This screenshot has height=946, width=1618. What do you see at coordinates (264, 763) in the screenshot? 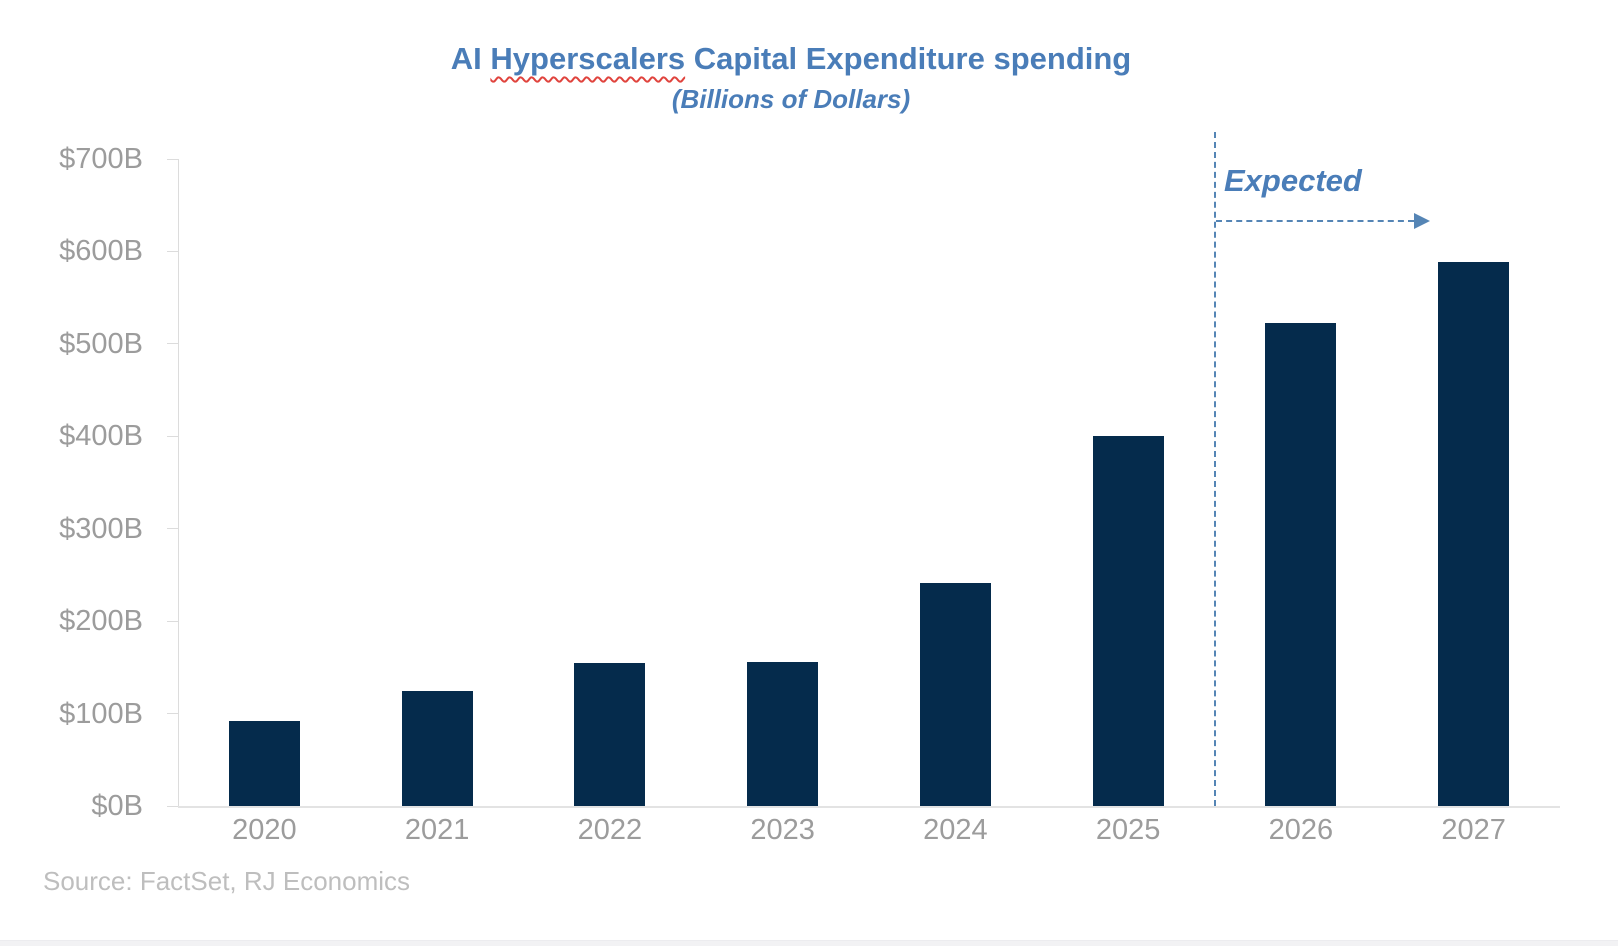
I see `bar-2020` at bounding box center [264, 763].